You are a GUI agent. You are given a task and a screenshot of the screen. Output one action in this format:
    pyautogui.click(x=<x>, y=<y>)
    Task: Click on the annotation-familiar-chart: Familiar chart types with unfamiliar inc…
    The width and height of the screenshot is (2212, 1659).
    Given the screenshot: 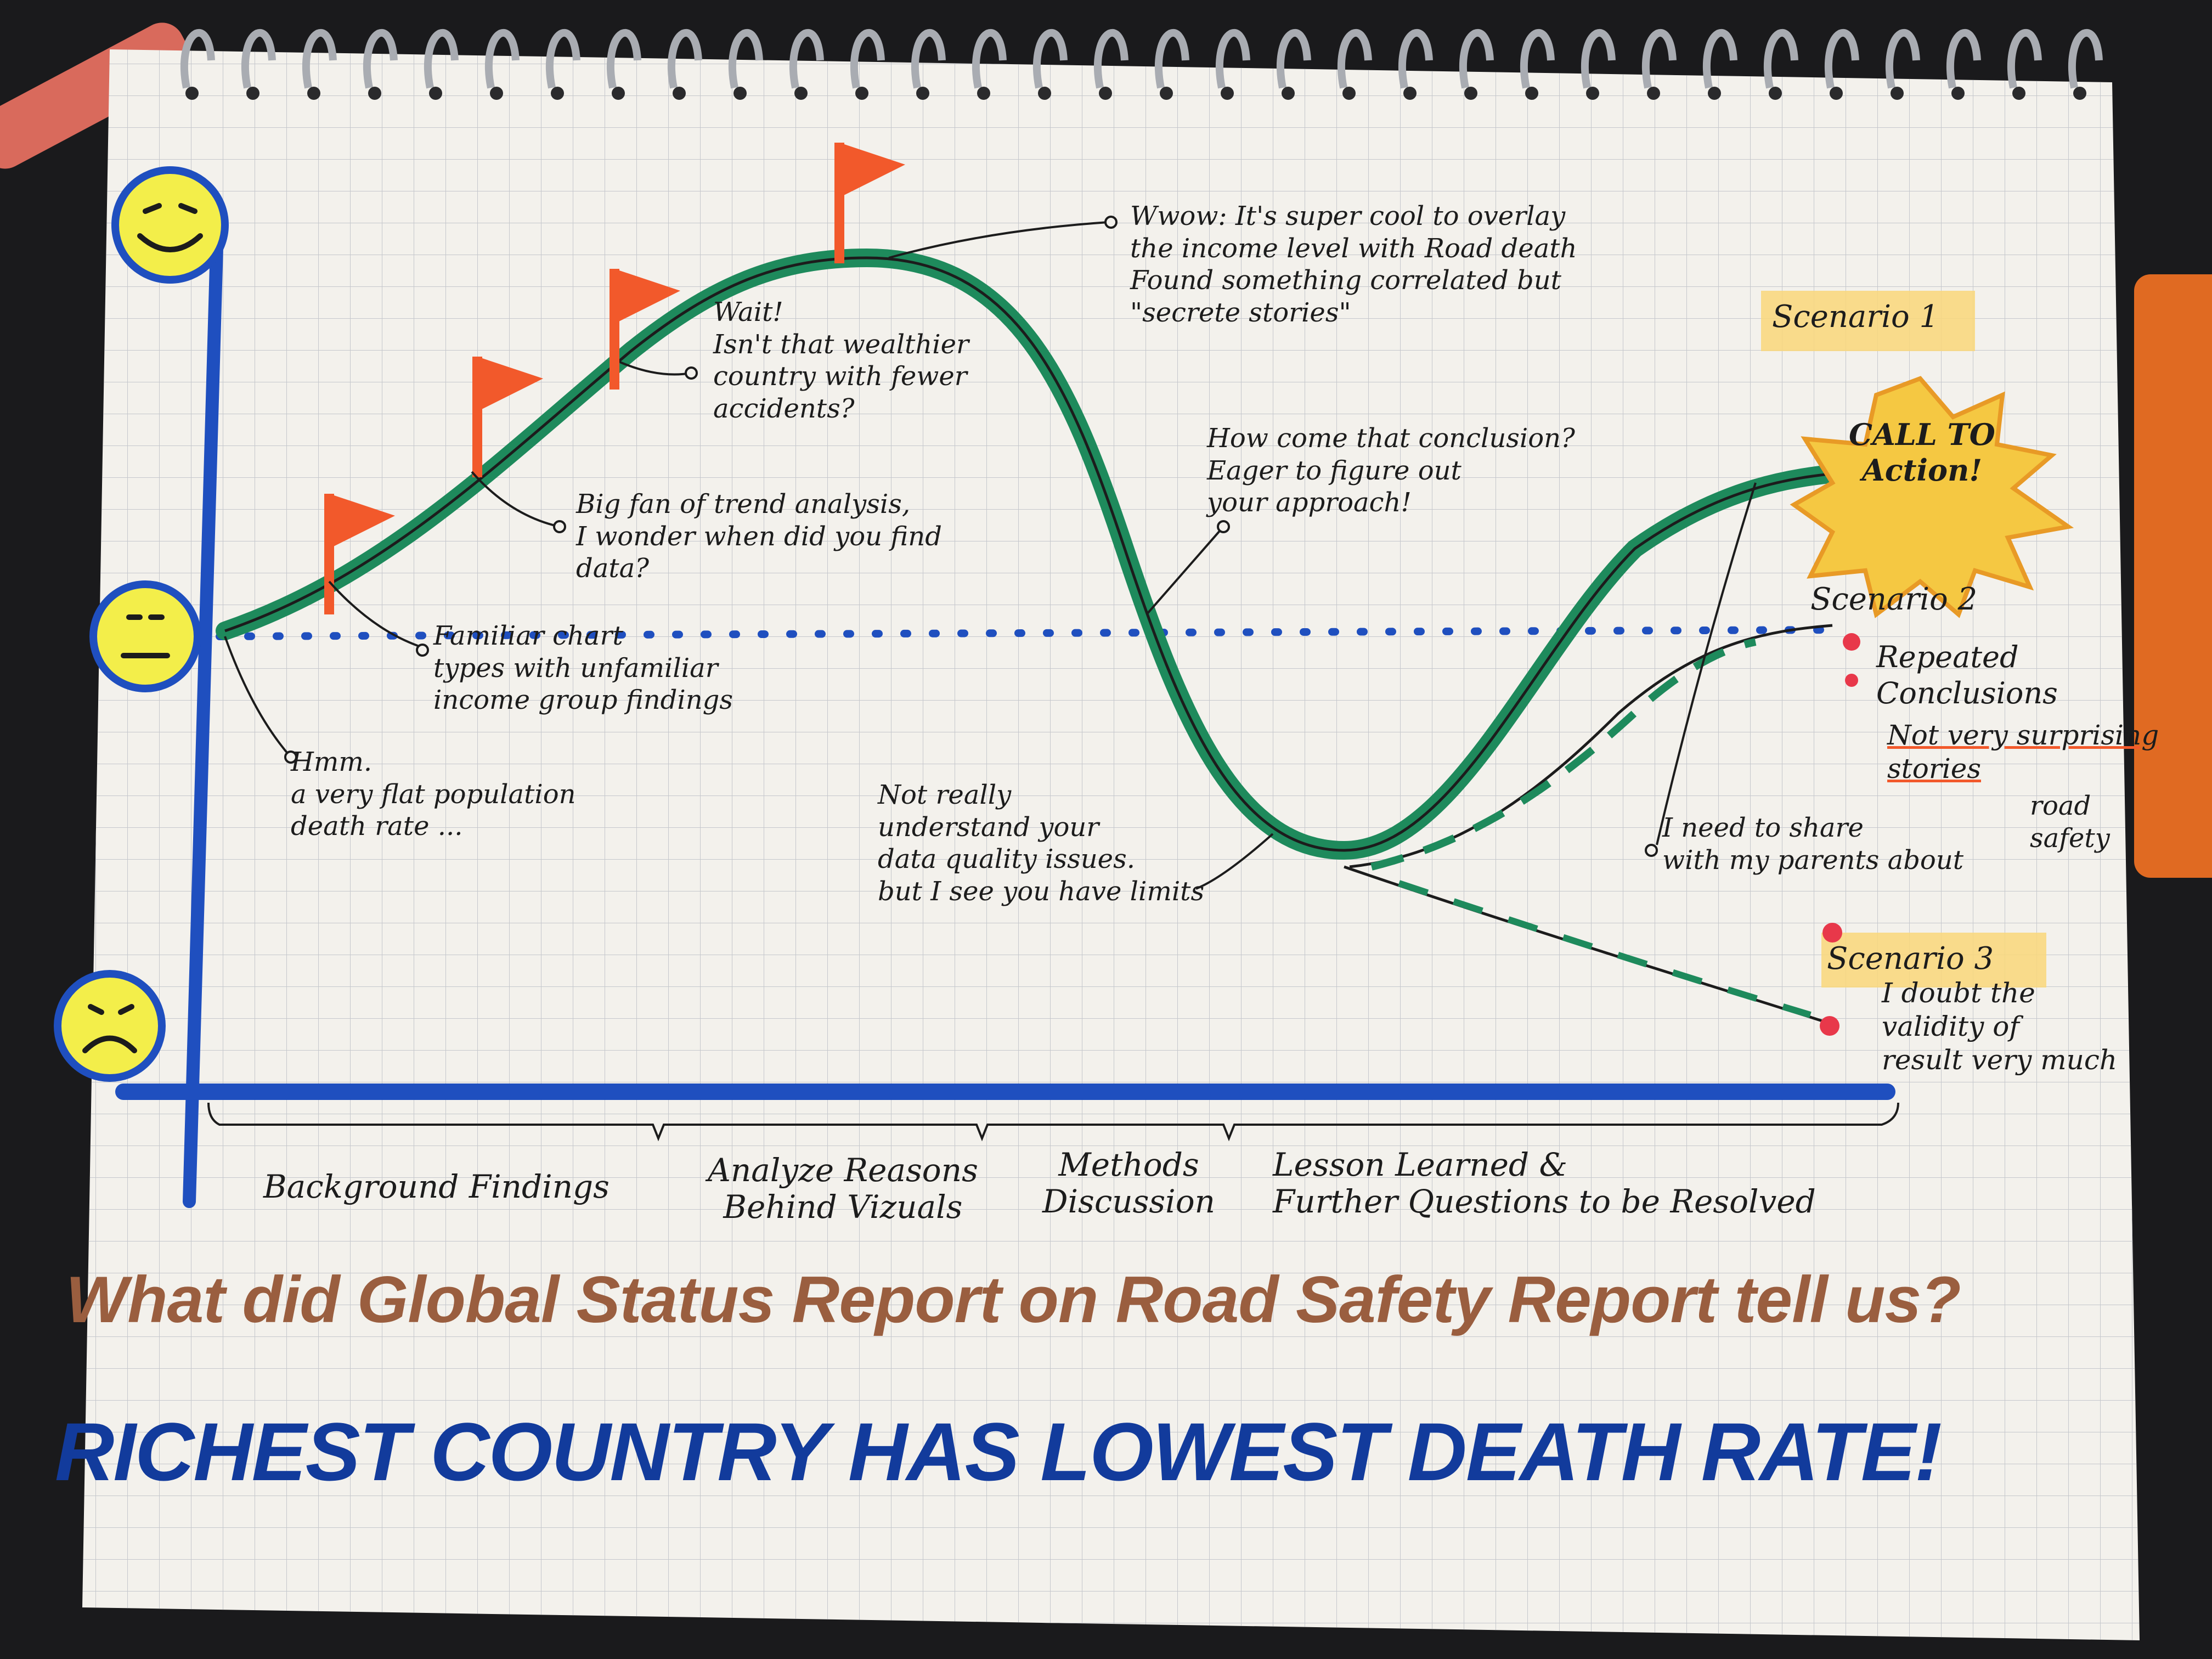 What is the action you would take?
    pyautogui.click(x=583, y=668)
    